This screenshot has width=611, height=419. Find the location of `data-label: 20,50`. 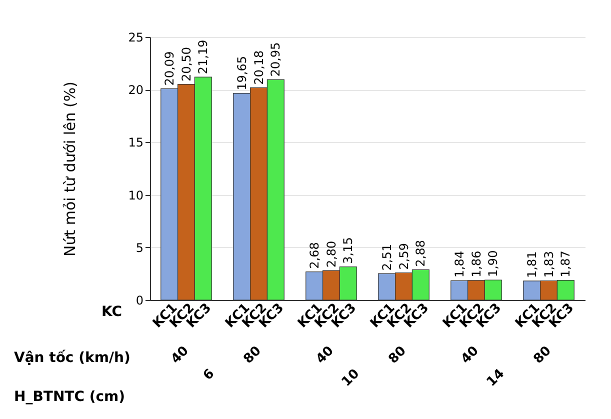

data-label: 20,50 is located at coordinates (186, 64).